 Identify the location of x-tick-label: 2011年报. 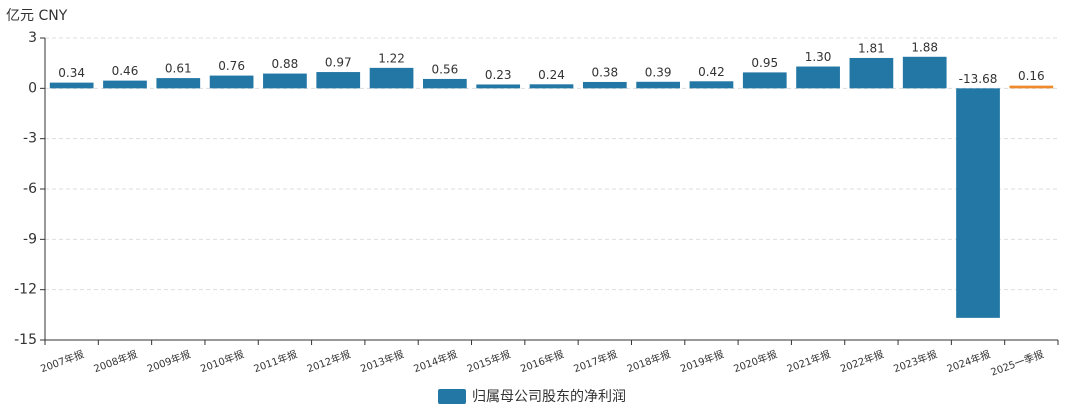
(275, 361).